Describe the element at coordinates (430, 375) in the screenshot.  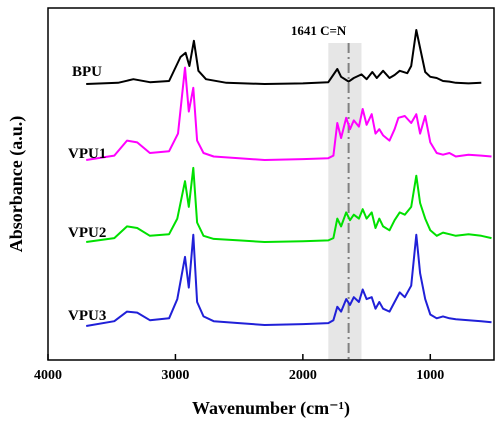
I see `x-tick-label: 1000` at that location.